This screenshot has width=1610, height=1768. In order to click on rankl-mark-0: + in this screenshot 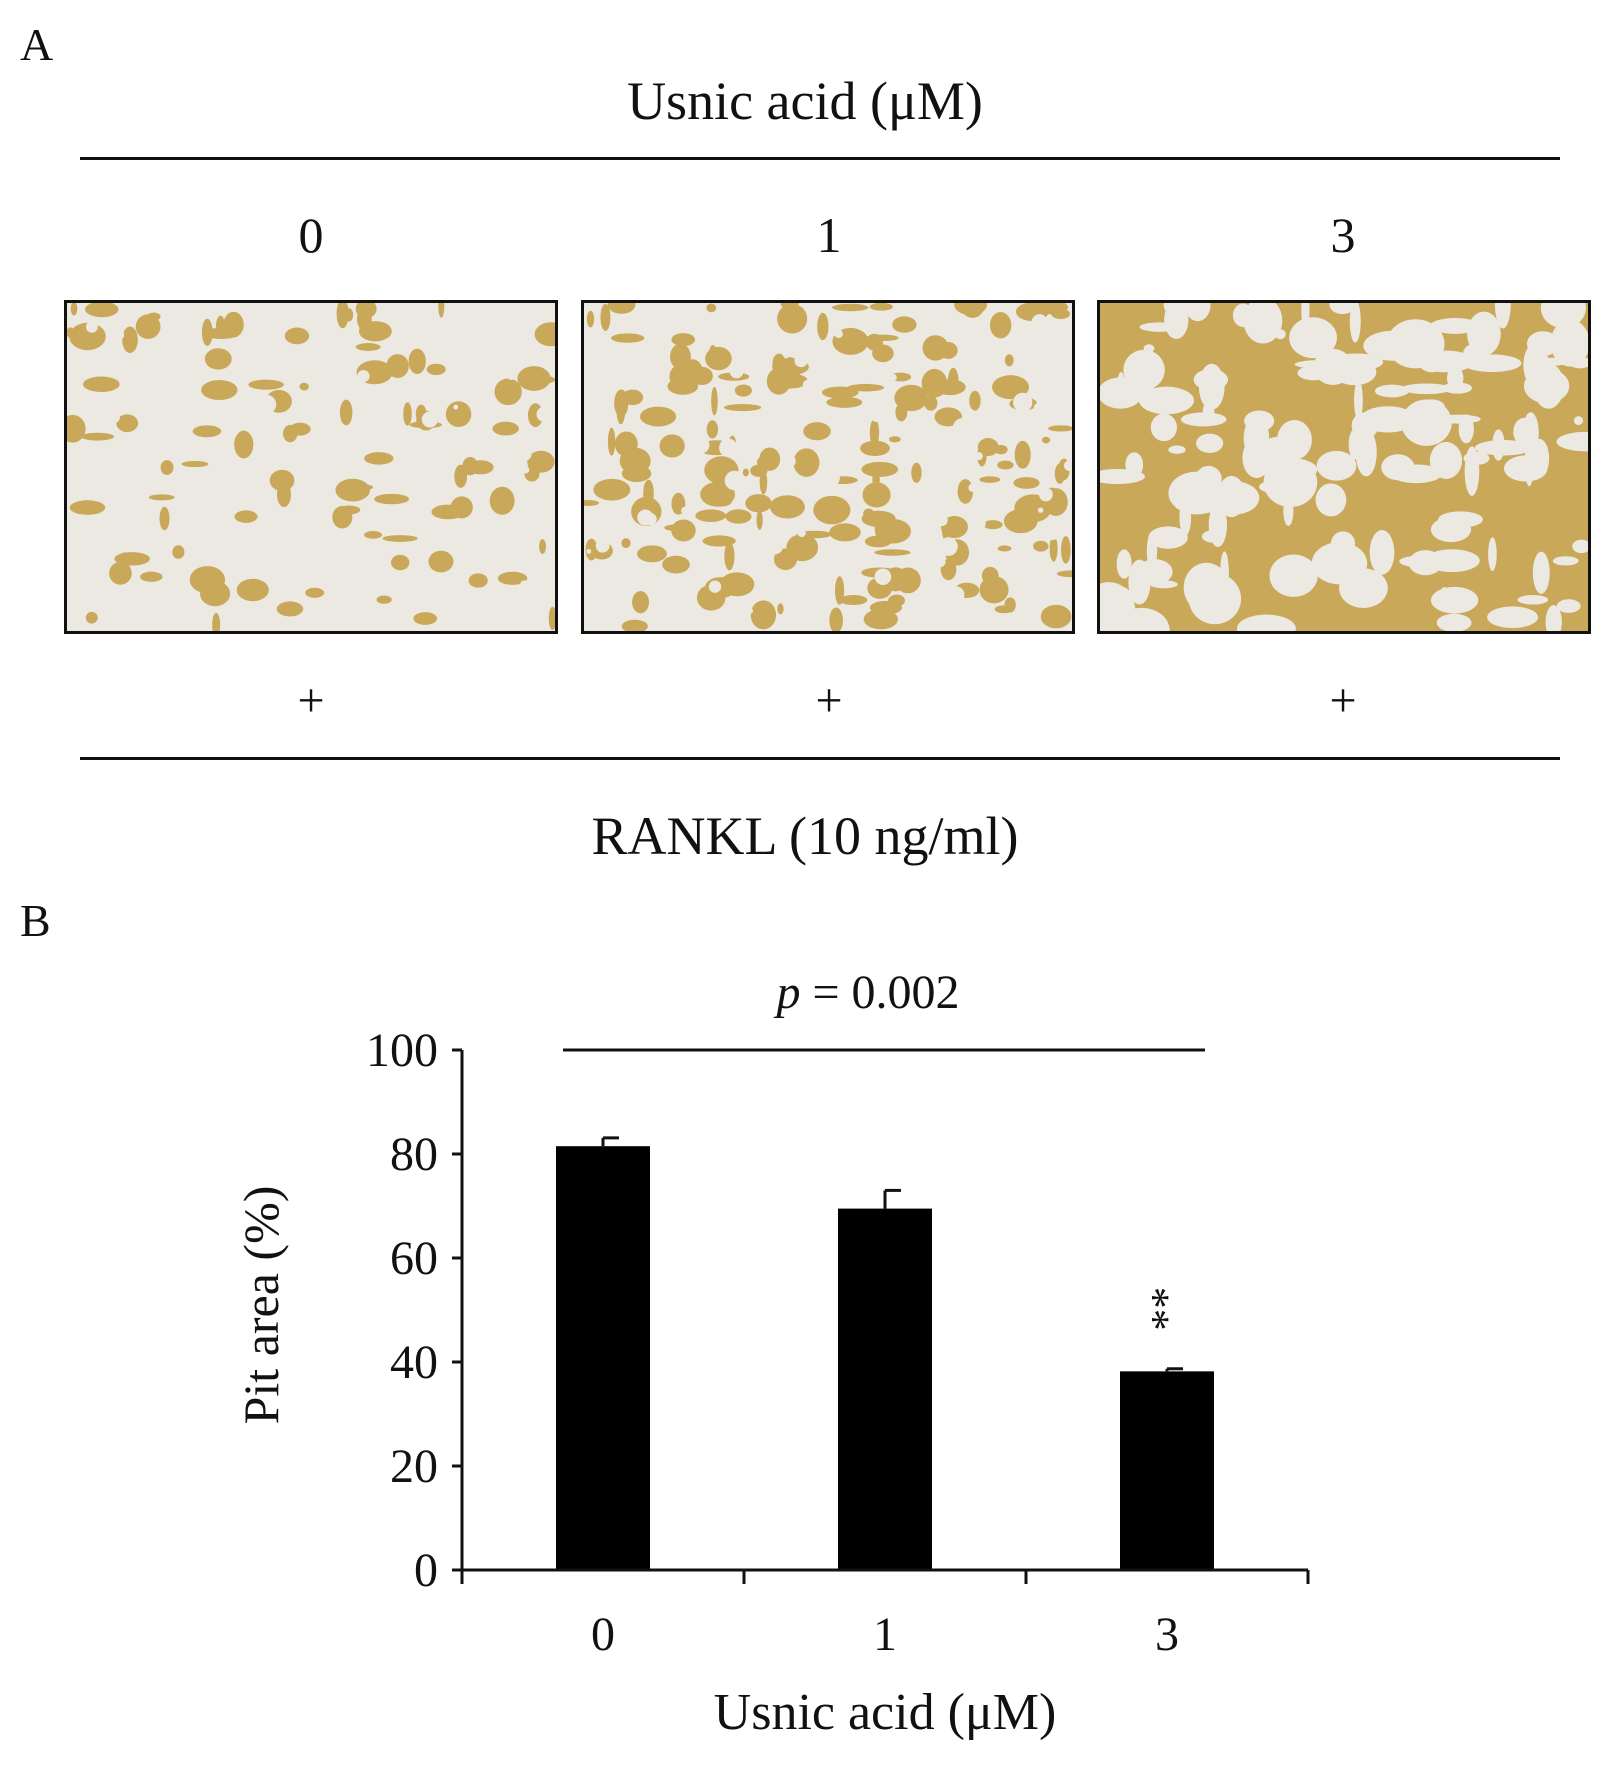, I will do `click(311, 700)`.